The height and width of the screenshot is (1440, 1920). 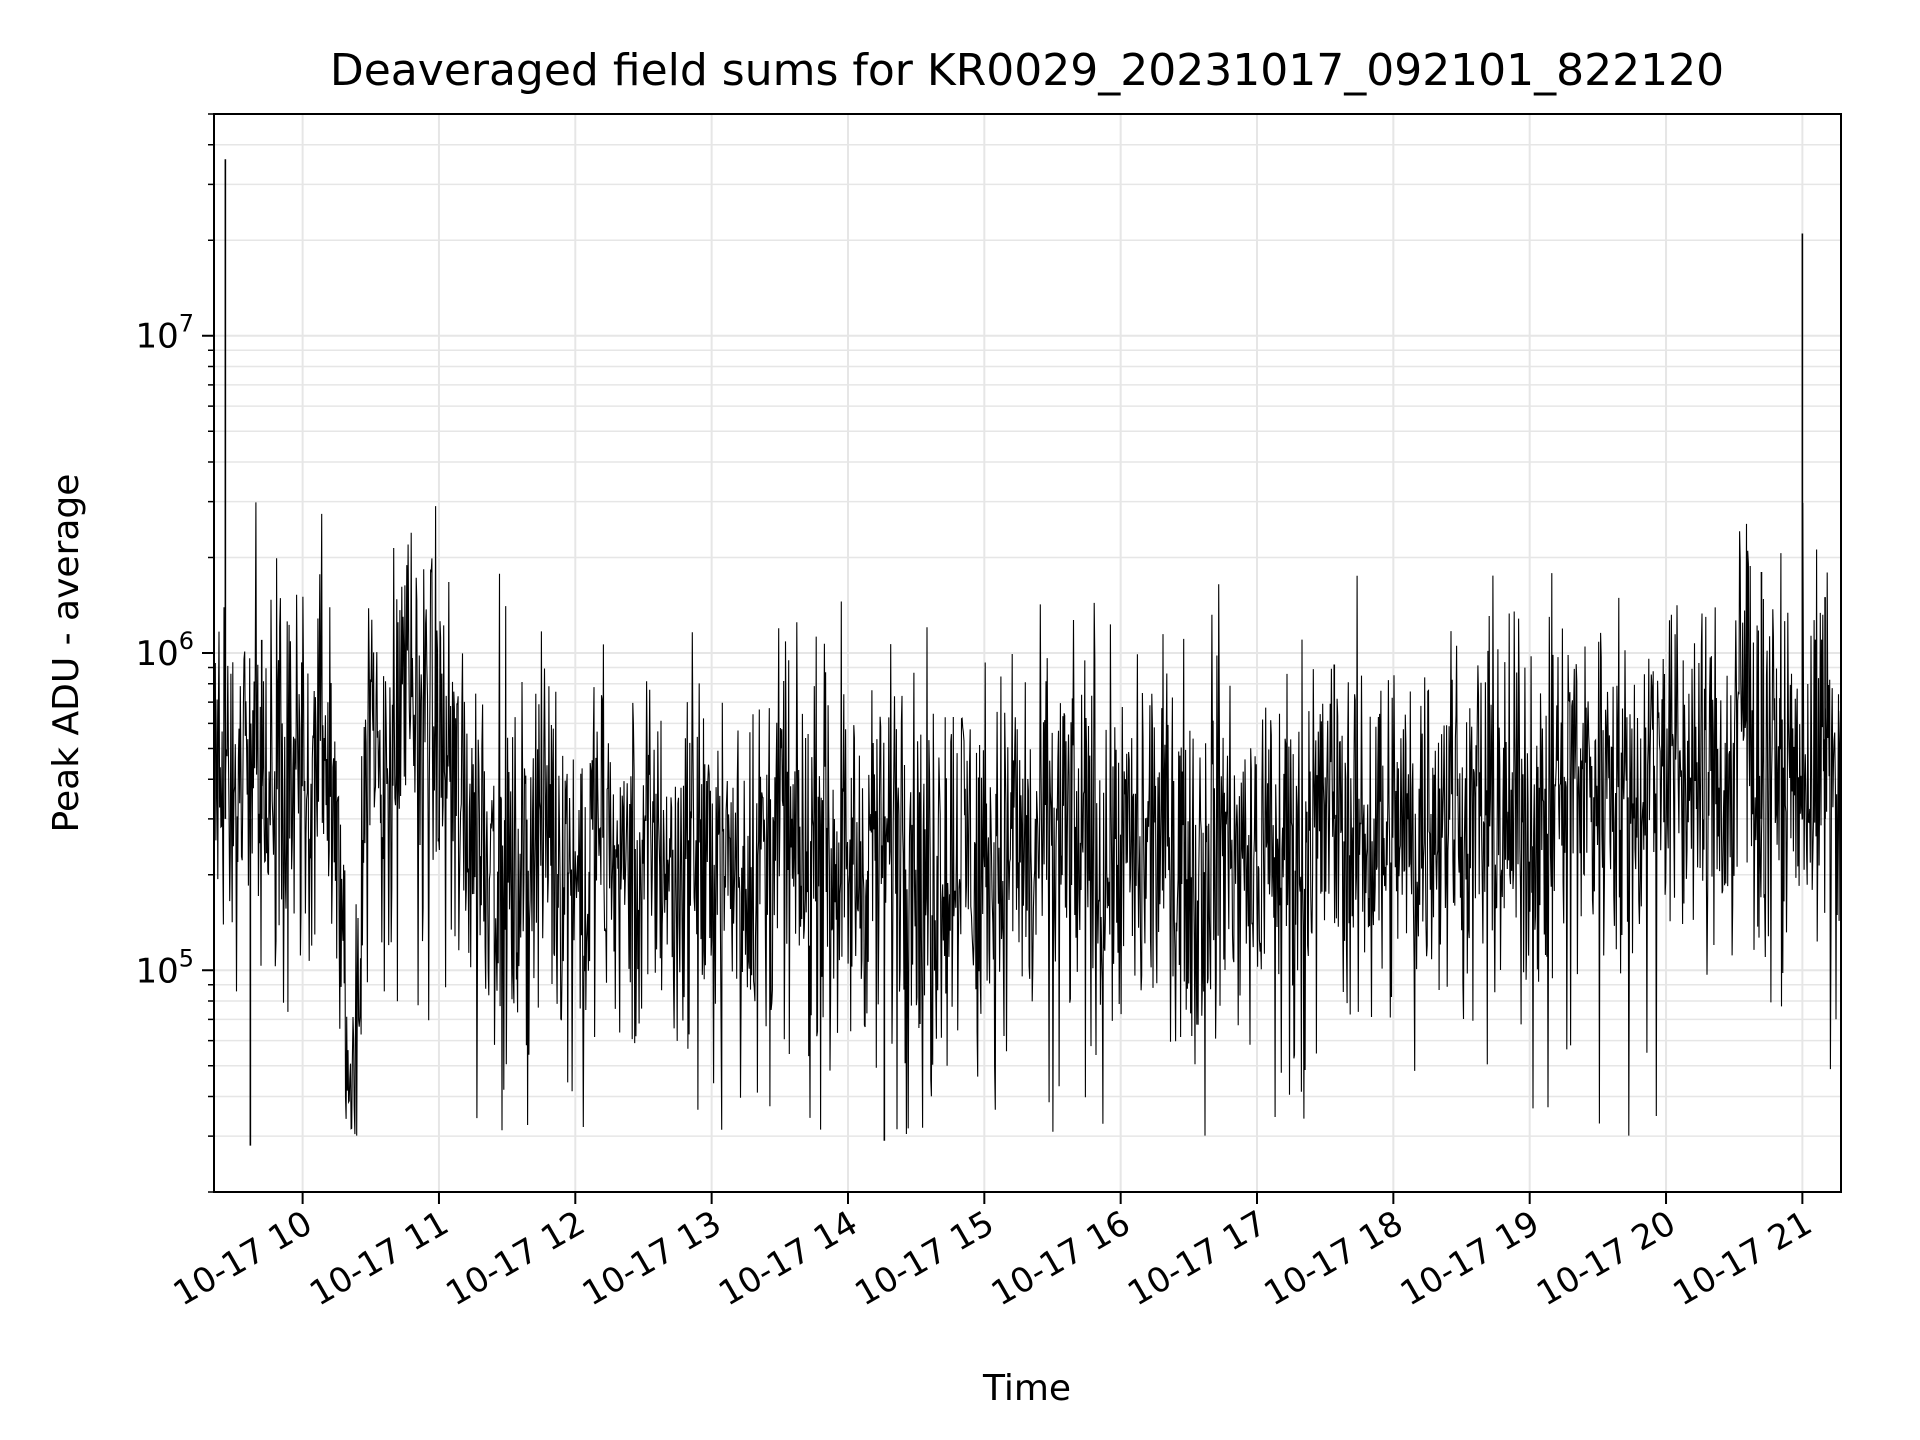 I want to click on y-axis: 10⁵ 10⁶ 10⁷, so click(x=174, y=653).